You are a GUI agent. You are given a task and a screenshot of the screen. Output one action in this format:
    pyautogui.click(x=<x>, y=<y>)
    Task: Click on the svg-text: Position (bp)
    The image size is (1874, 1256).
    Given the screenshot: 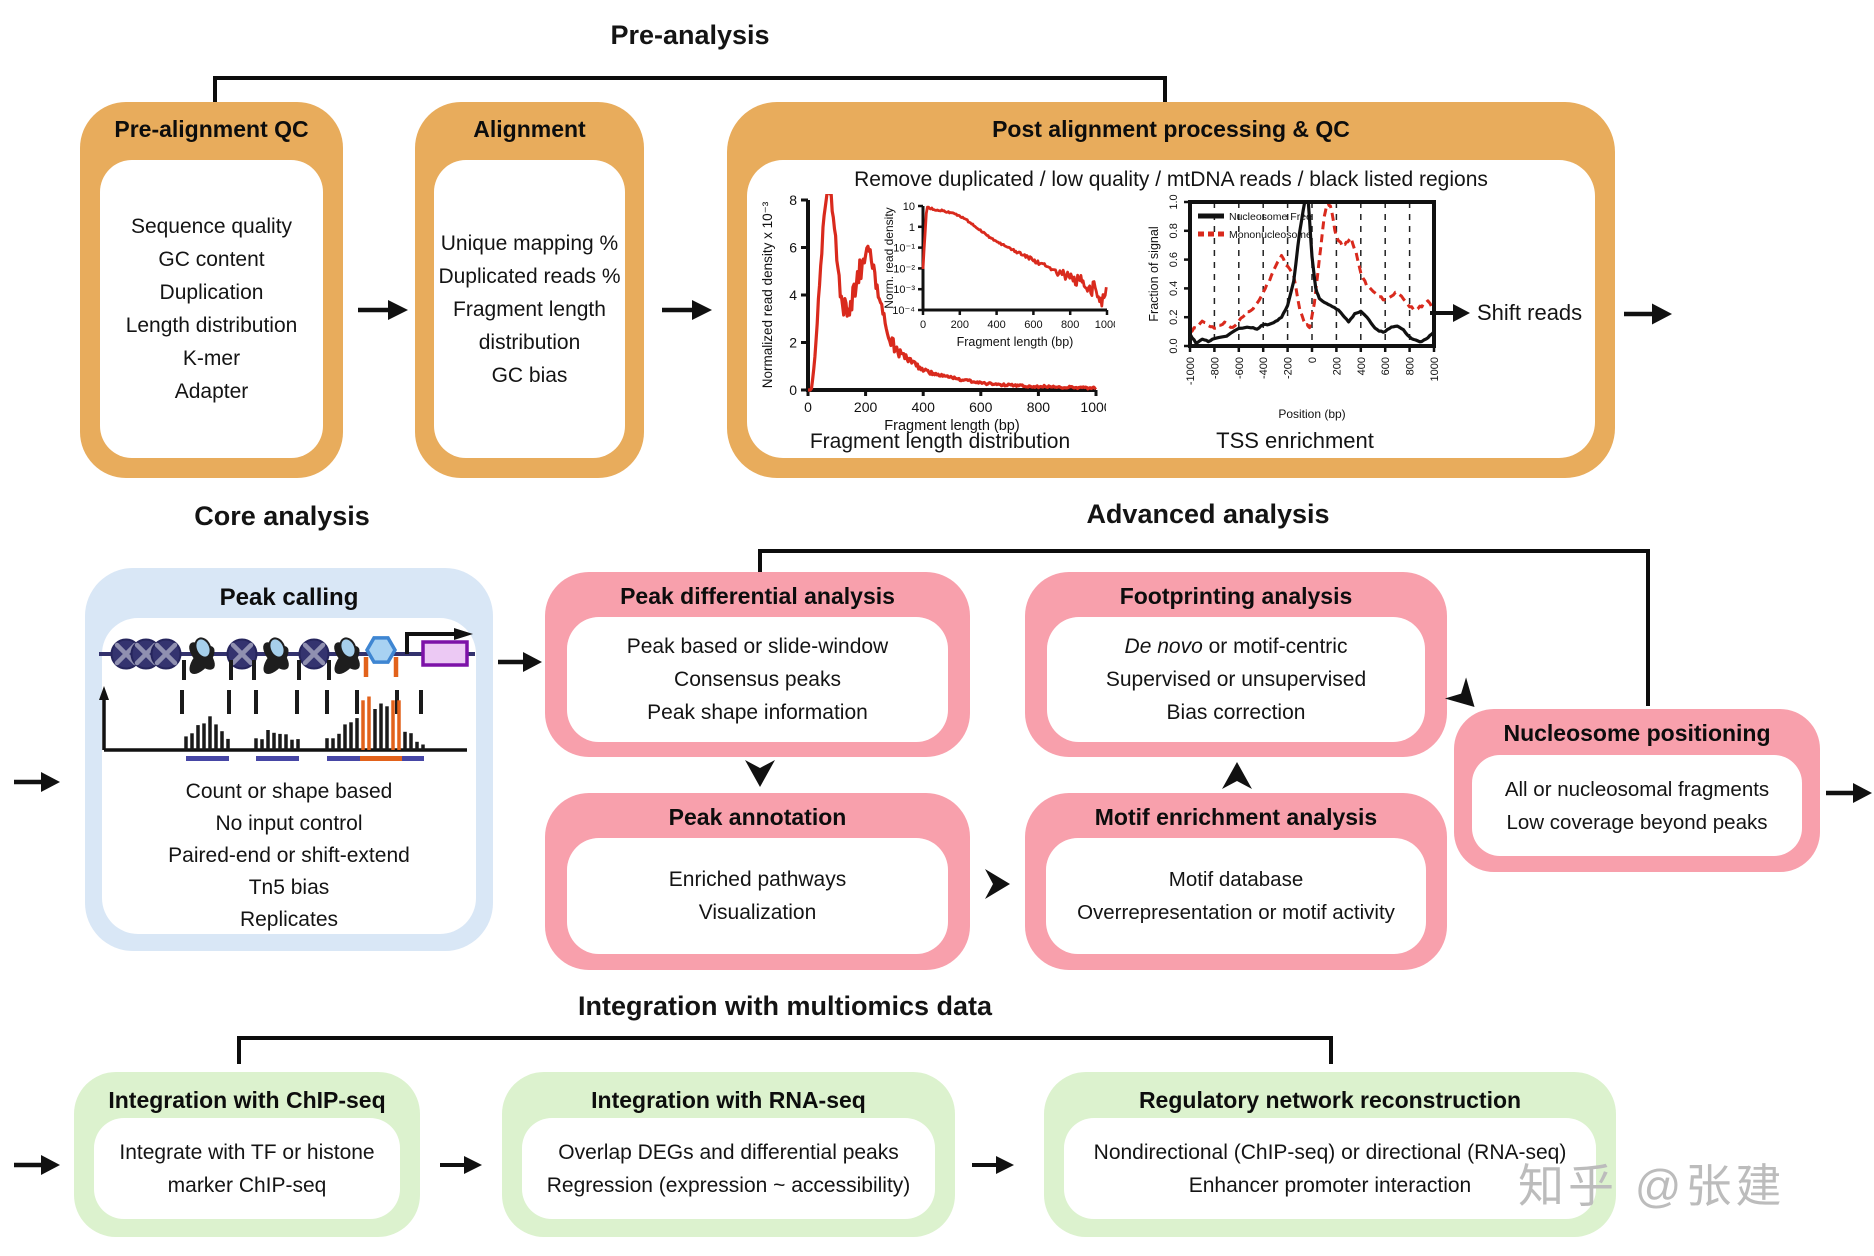 What is the action you would take?
    pyautogui.click(x=1311, y=414)
    